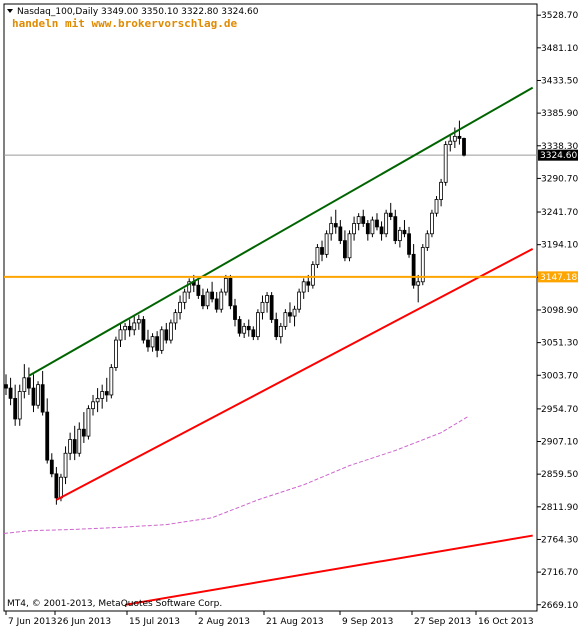 The height and width of the screenshot is (629, 580). Describe the element at coordinates (559, 16) in the screenshot. I see `y-tick-label: 3528.70` at that location.